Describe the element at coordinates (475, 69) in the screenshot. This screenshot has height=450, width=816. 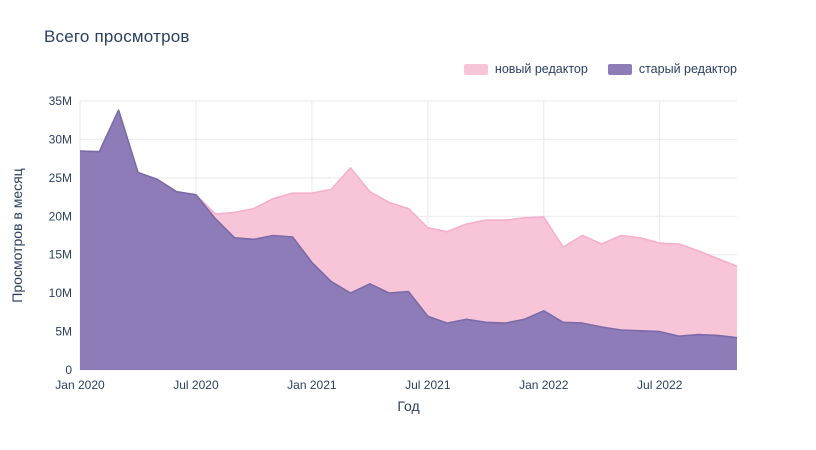
I see `new-editor-swatch-icon` at that location.